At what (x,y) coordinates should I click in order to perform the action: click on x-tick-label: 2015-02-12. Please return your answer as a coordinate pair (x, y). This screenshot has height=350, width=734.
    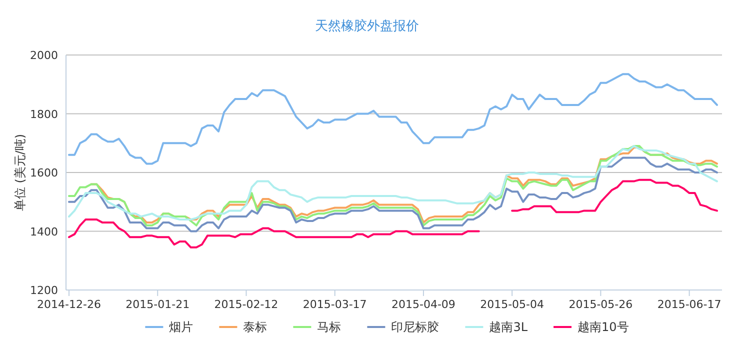
    Looking at the image, I should click on (246, 304).